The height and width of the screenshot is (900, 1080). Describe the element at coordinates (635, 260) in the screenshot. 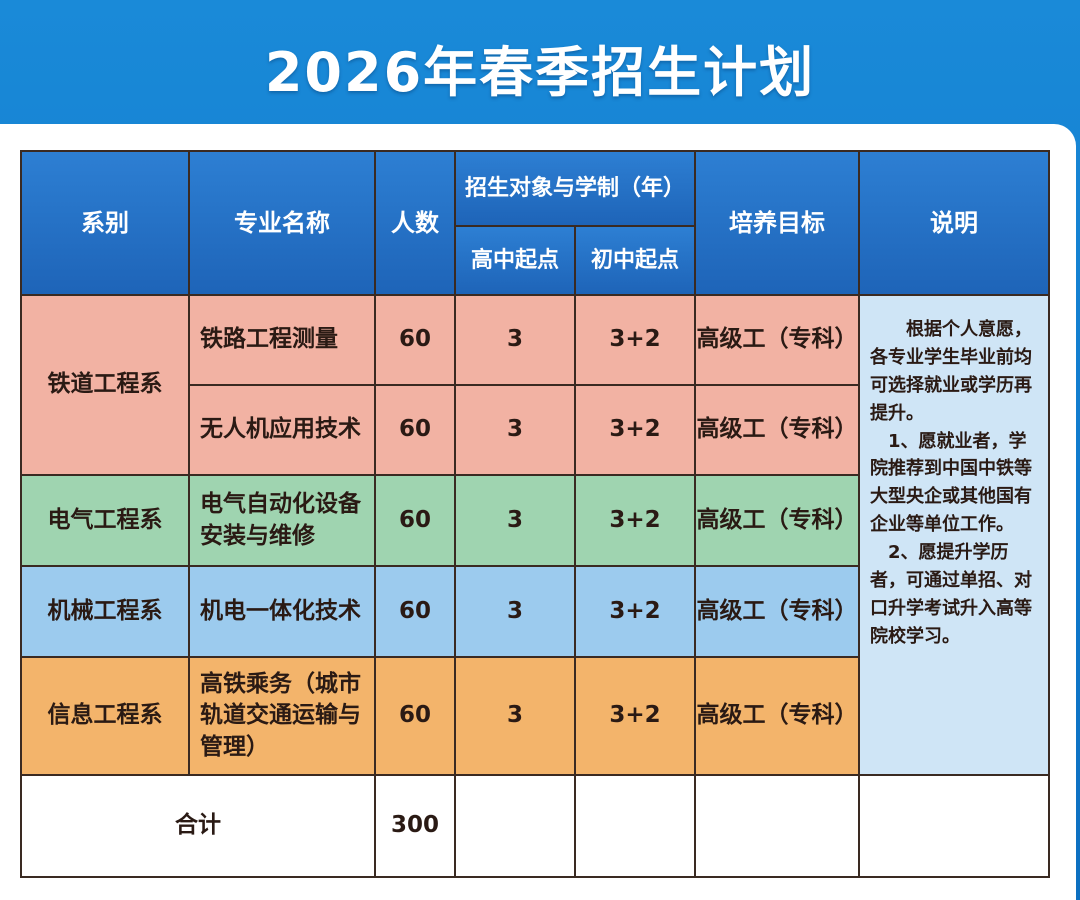

I see `header-junior-school: 初中起点` at that location.